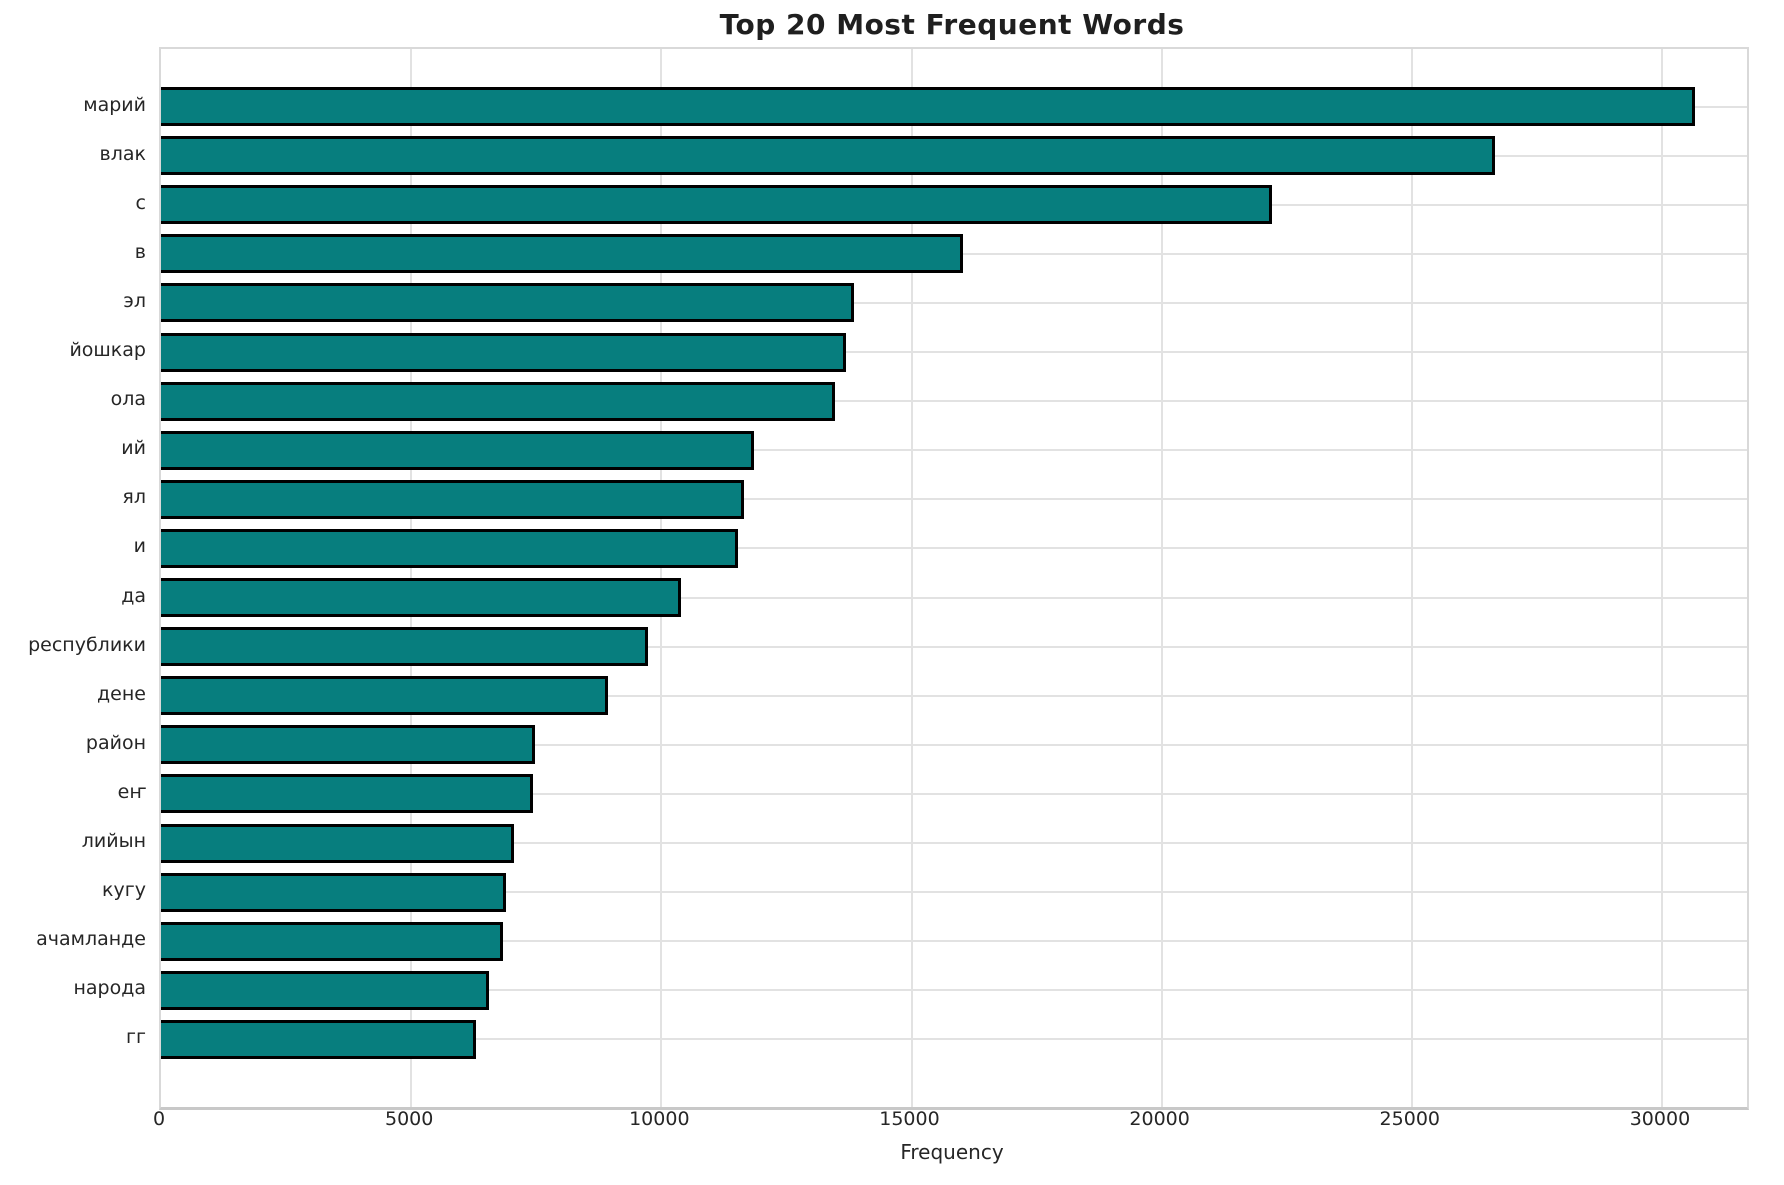  I want to click on bar-влак, so click(828, 156).